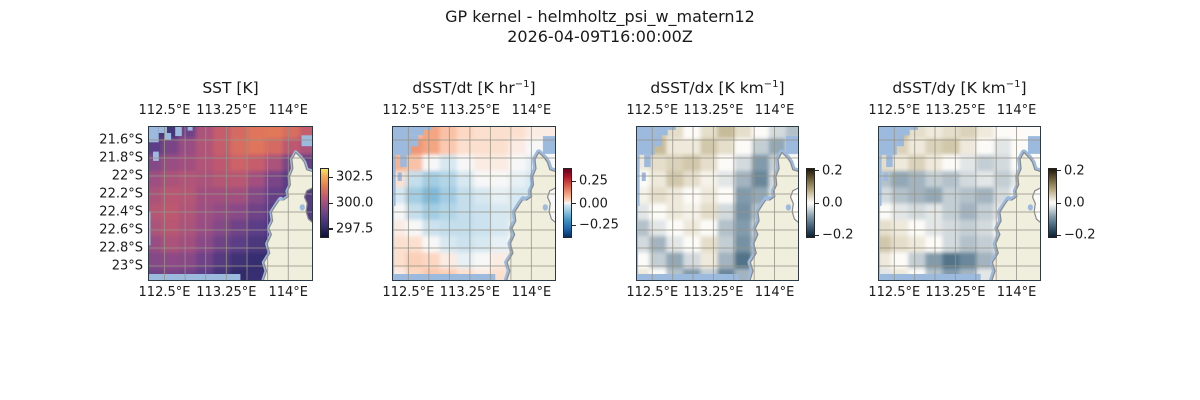 Image resolution: width=1200 pixels, height=400 pixels. Describe the element at coordinates (894, 292) in the screenshot. I see `x-tick-bottom-dsst_dy-0: 112.5°E` at that location.